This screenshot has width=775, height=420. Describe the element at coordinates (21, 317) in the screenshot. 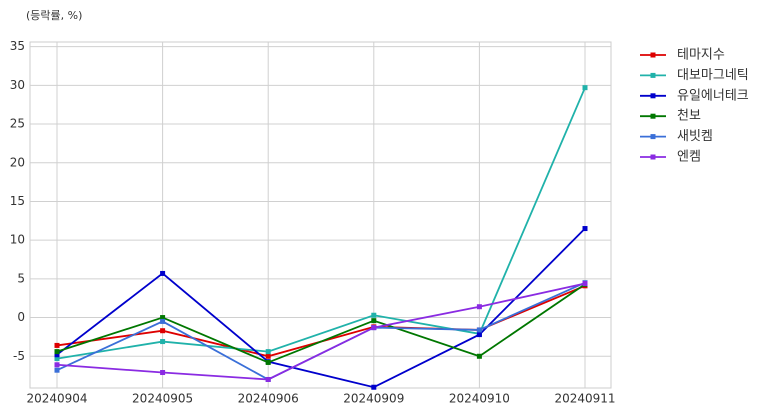

I see `y-tick-label: 0` at that location.